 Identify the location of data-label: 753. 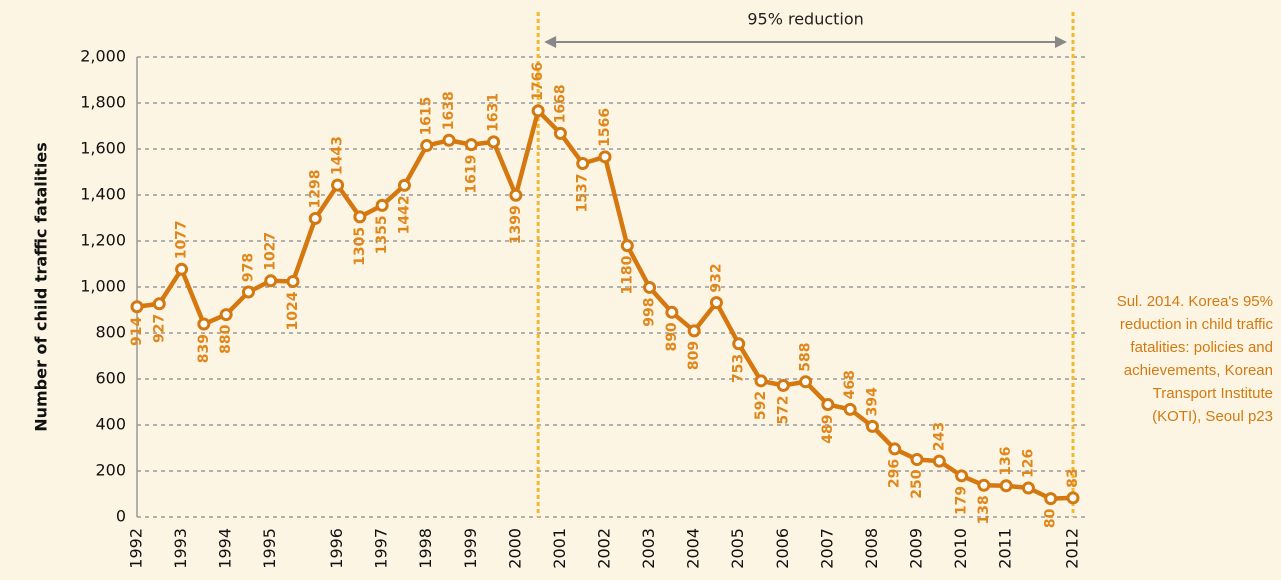
(739, 368).